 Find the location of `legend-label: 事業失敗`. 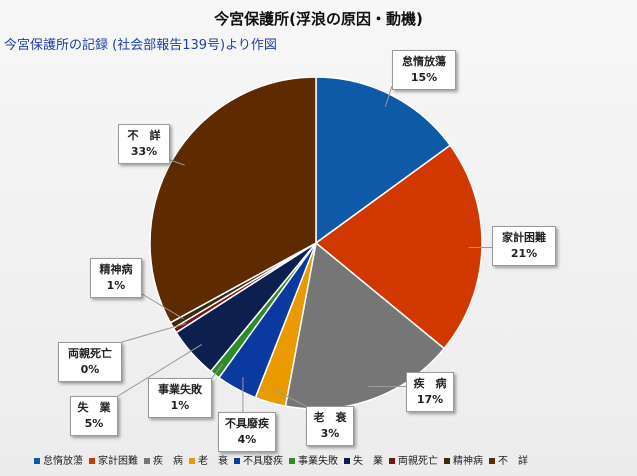

legend-label: 事業失敗 is located at coordinates (318, 461).